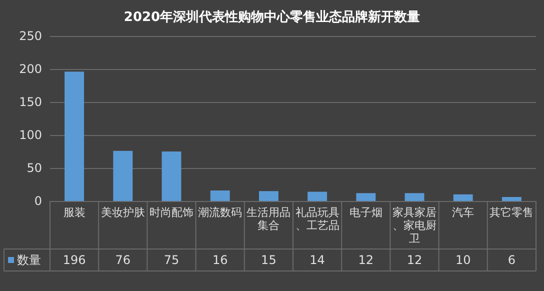 The image size is (544, 291). What do you see at coordinates (268, 219) in the screenshot?
I see `x-tick-label: 生活用品集合` at bounding box center [268, 219].